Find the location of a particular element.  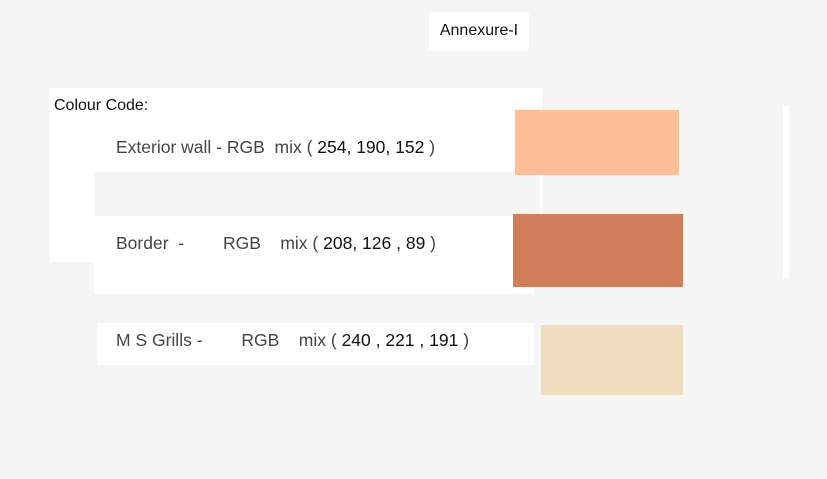

swatch-border is located at coordinates (598, 250).